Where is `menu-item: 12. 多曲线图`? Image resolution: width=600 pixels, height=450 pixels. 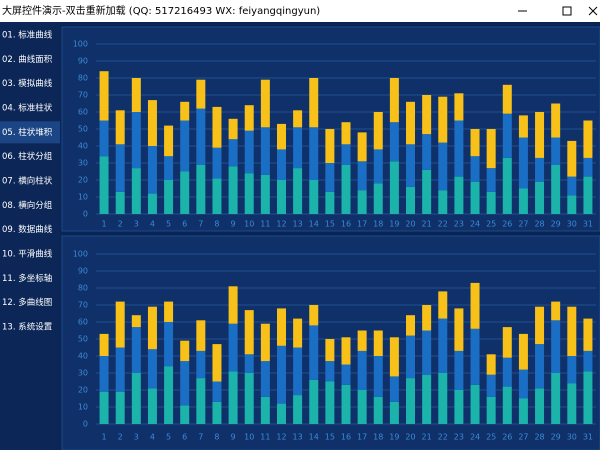 menu-item: 12. 多曲线图 is located at coordinates (27, 302).